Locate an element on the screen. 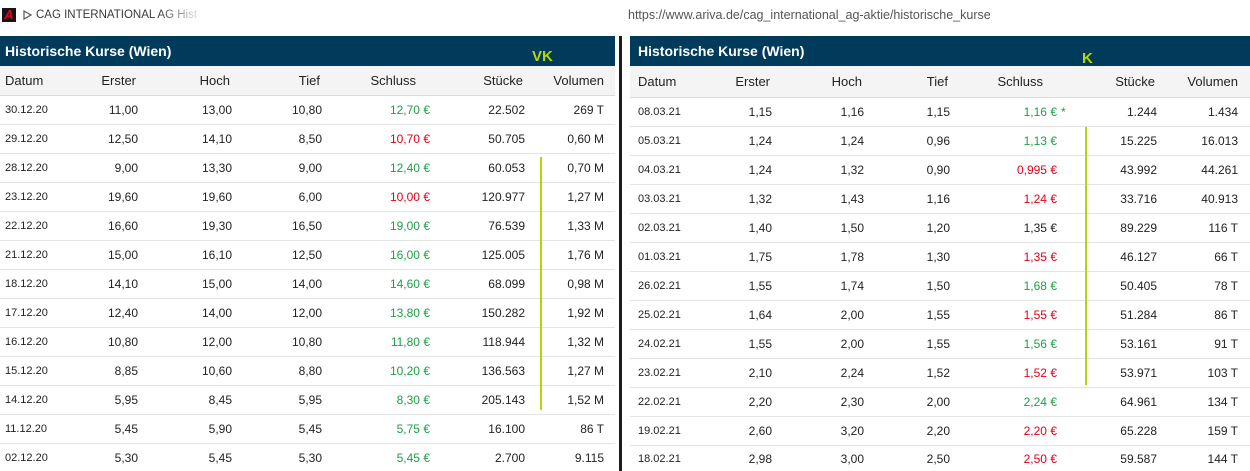  table-row: 26.02.21 1,55 1,74 1,50 1,68 € 50.405 78 T is located at coordinates (940, 286).